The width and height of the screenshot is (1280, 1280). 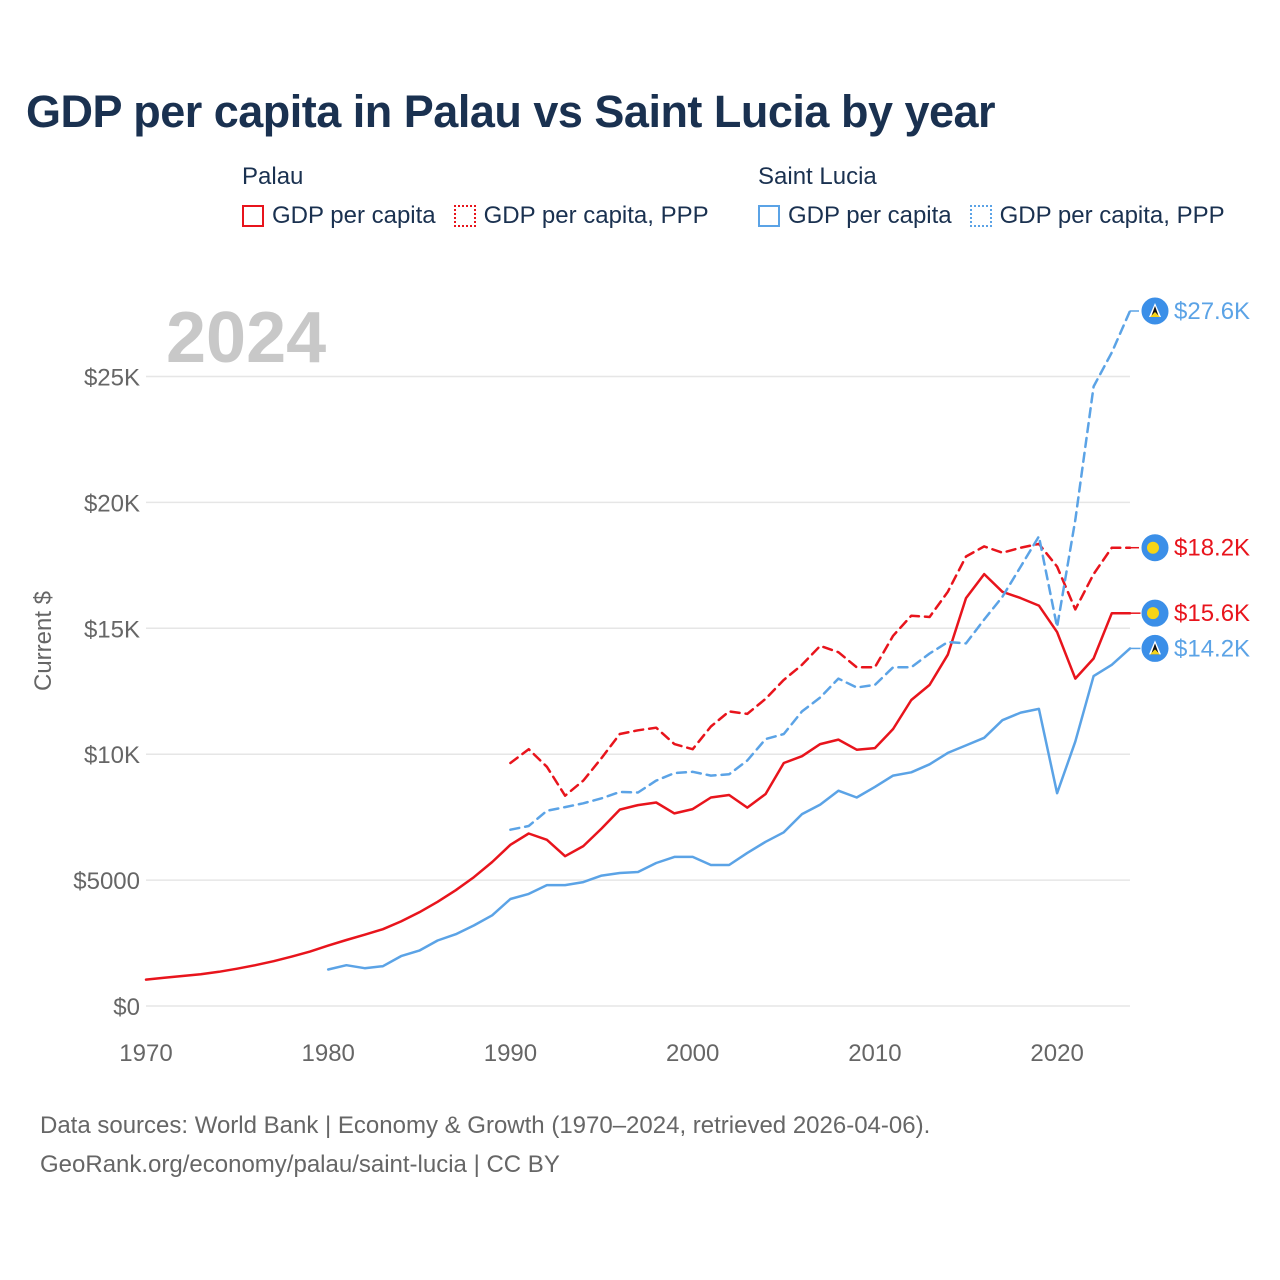 I want to click on x-tick-label: 1970, so click(x=145, y=1053).